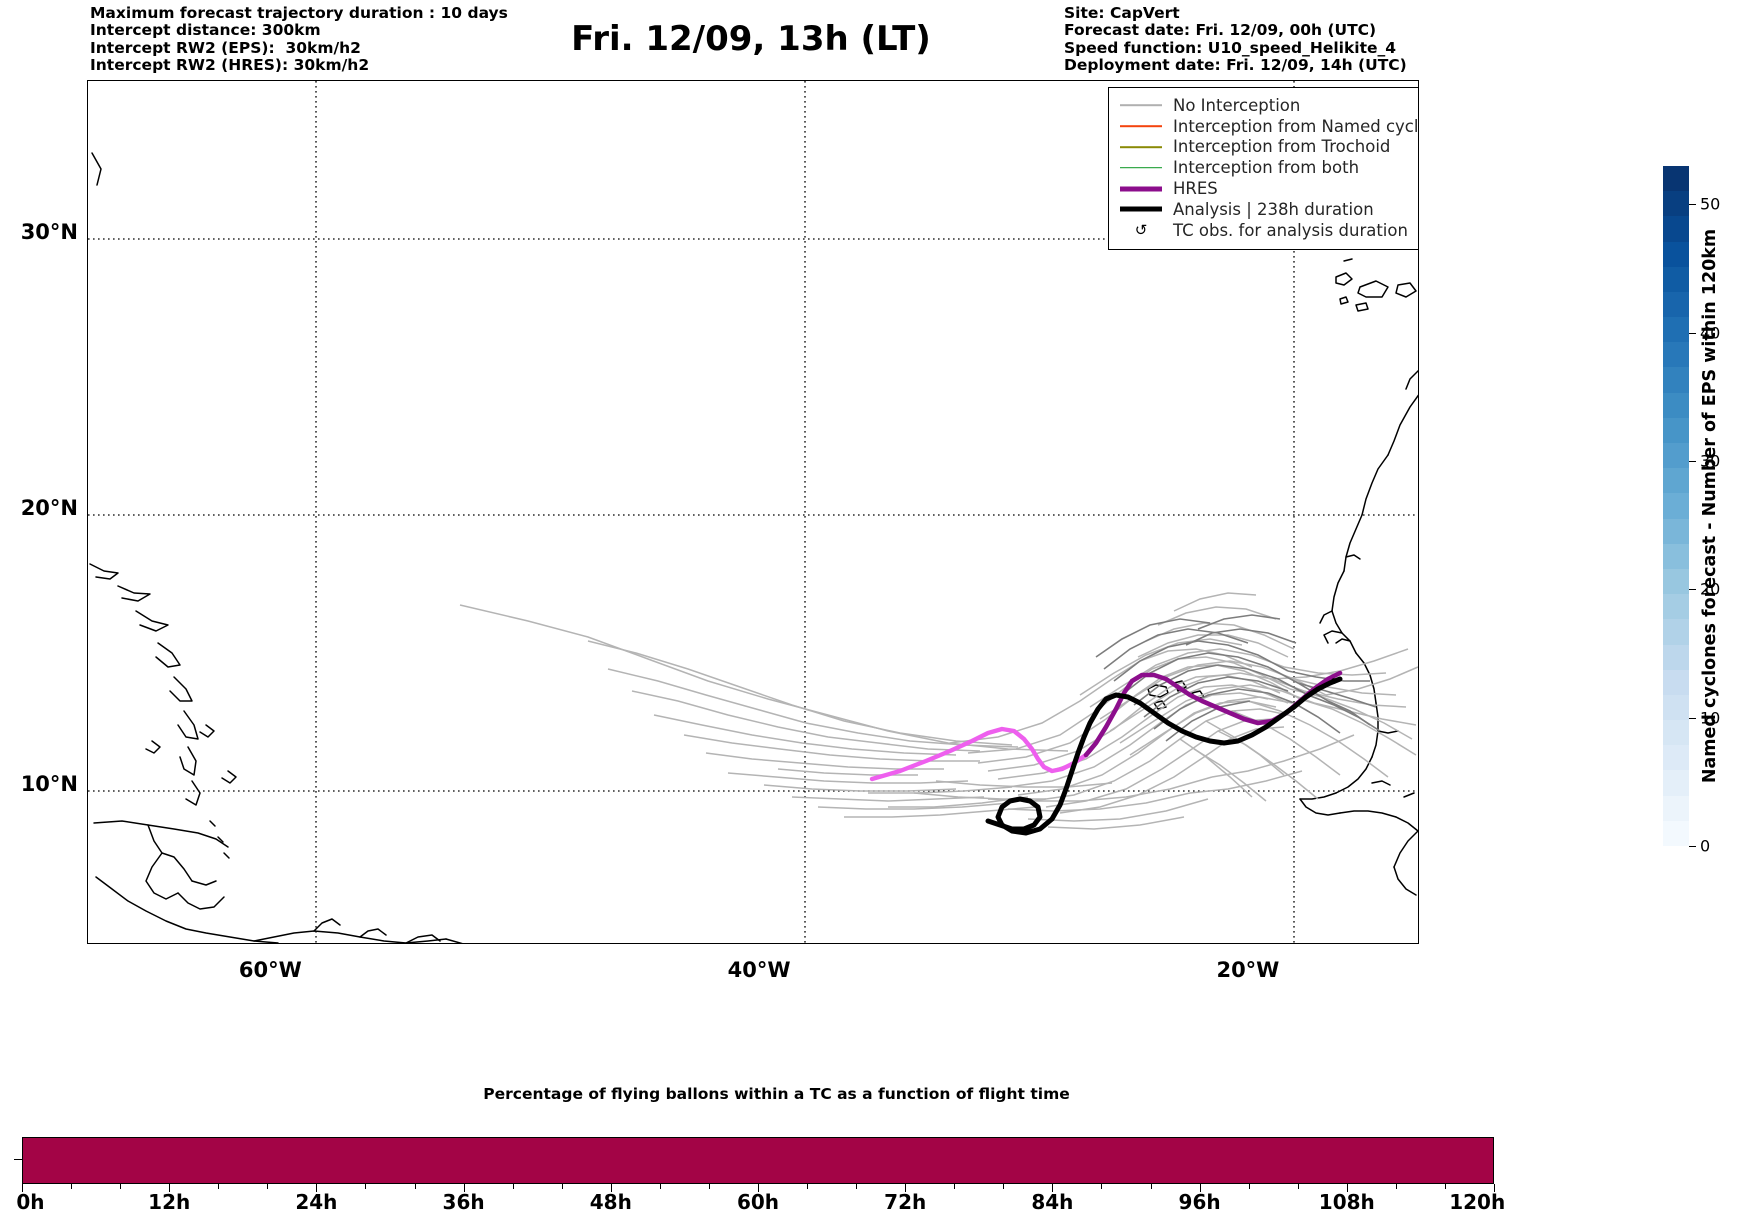  What do you see at coordinates (169, 1202) in the screenshot?
I see `flight-time-ticklabel-1: 12h` at bounding box center [169, 1202].